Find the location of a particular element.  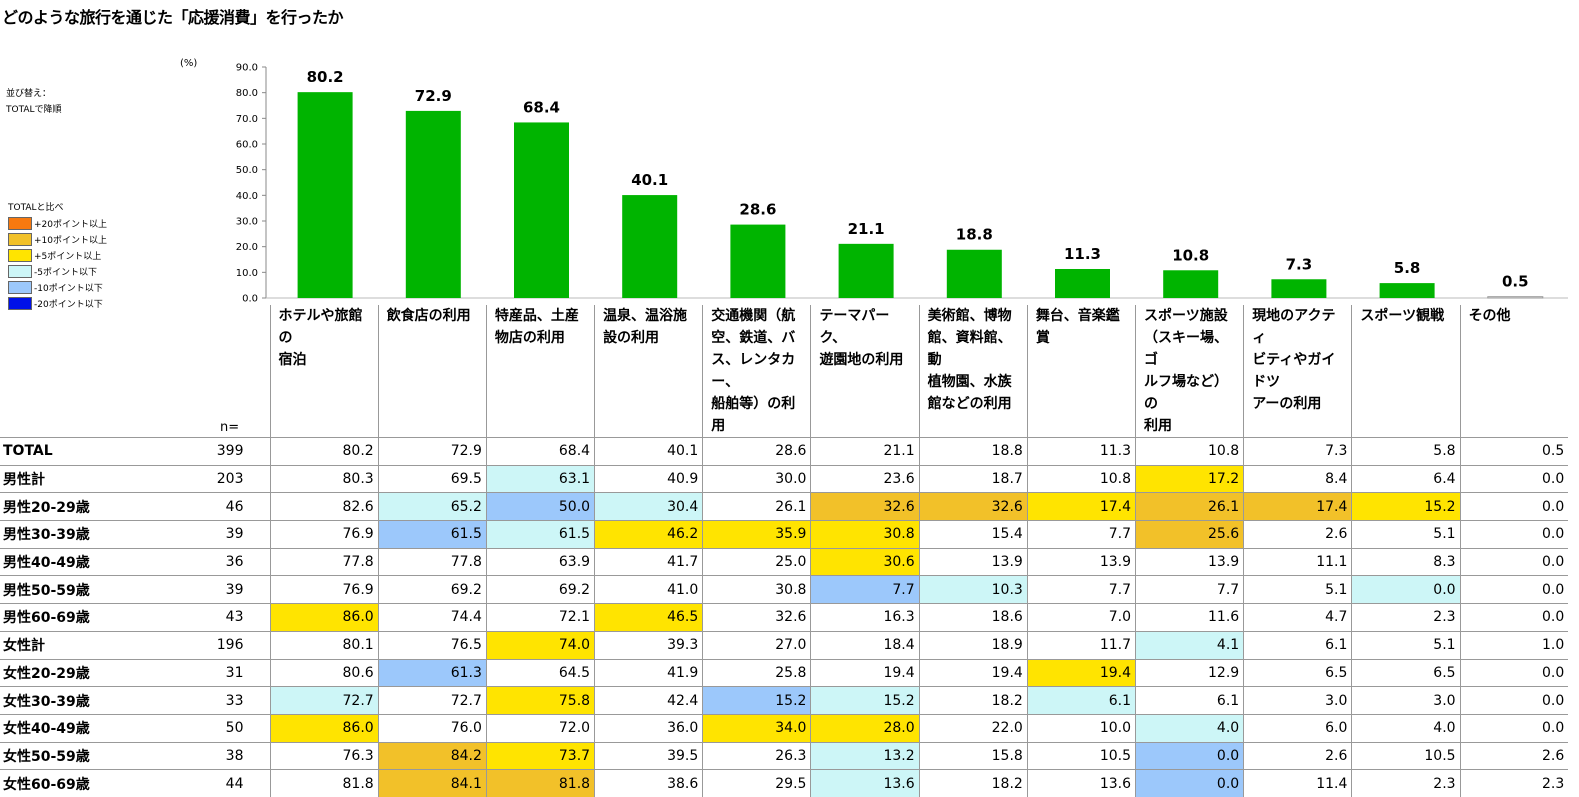

column-header: 温泉、温浴施 設の利用 is located at coordinates (648, 371).